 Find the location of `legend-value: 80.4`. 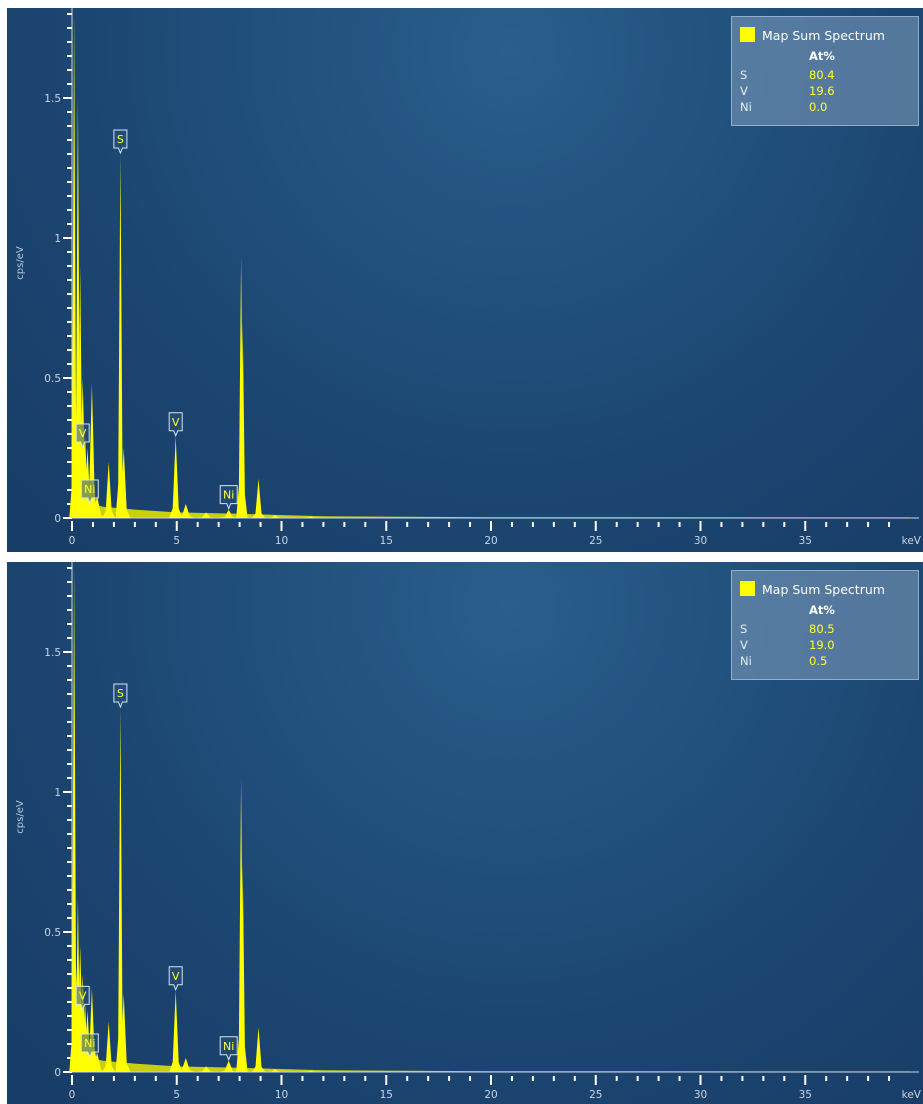

legend-value: 80.4 is located at coordinates (822, 75).